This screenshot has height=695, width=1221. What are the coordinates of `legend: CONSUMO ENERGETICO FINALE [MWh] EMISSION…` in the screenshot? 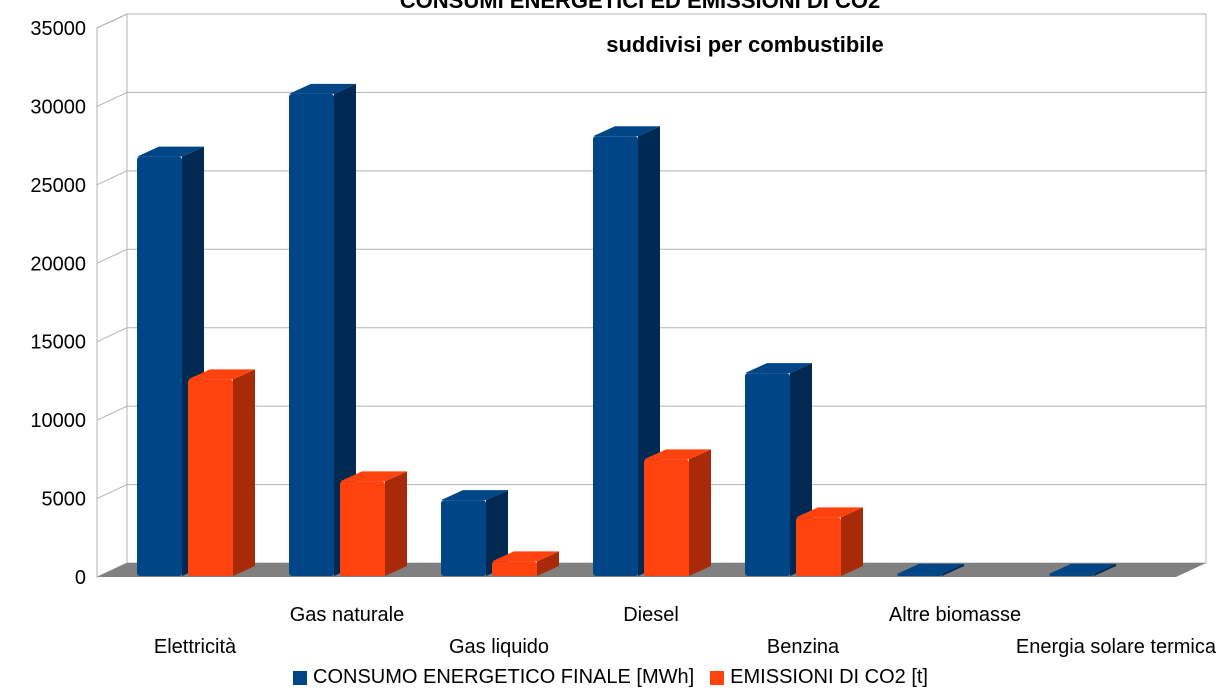 It's located at (610, 677).